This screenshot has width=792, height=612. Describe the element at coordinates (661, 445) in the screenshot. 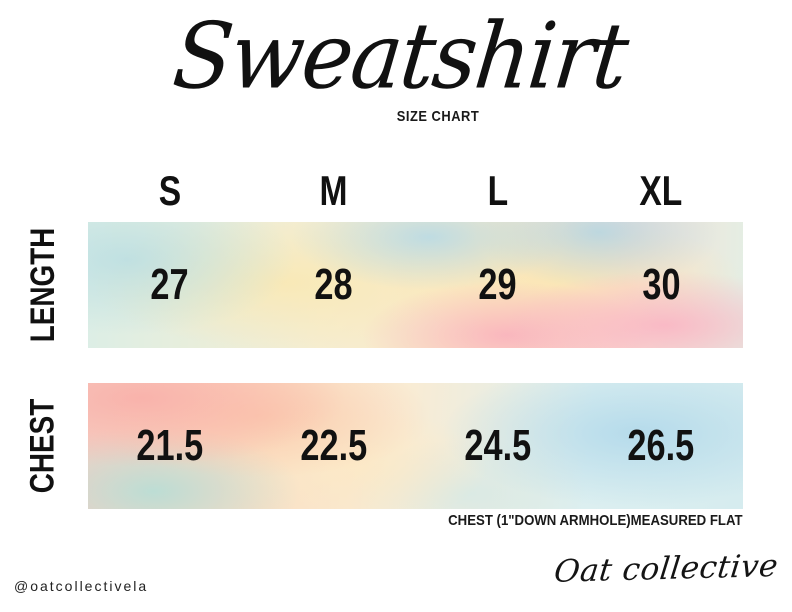

I see `chest-value-xl: 26.5` at that location.